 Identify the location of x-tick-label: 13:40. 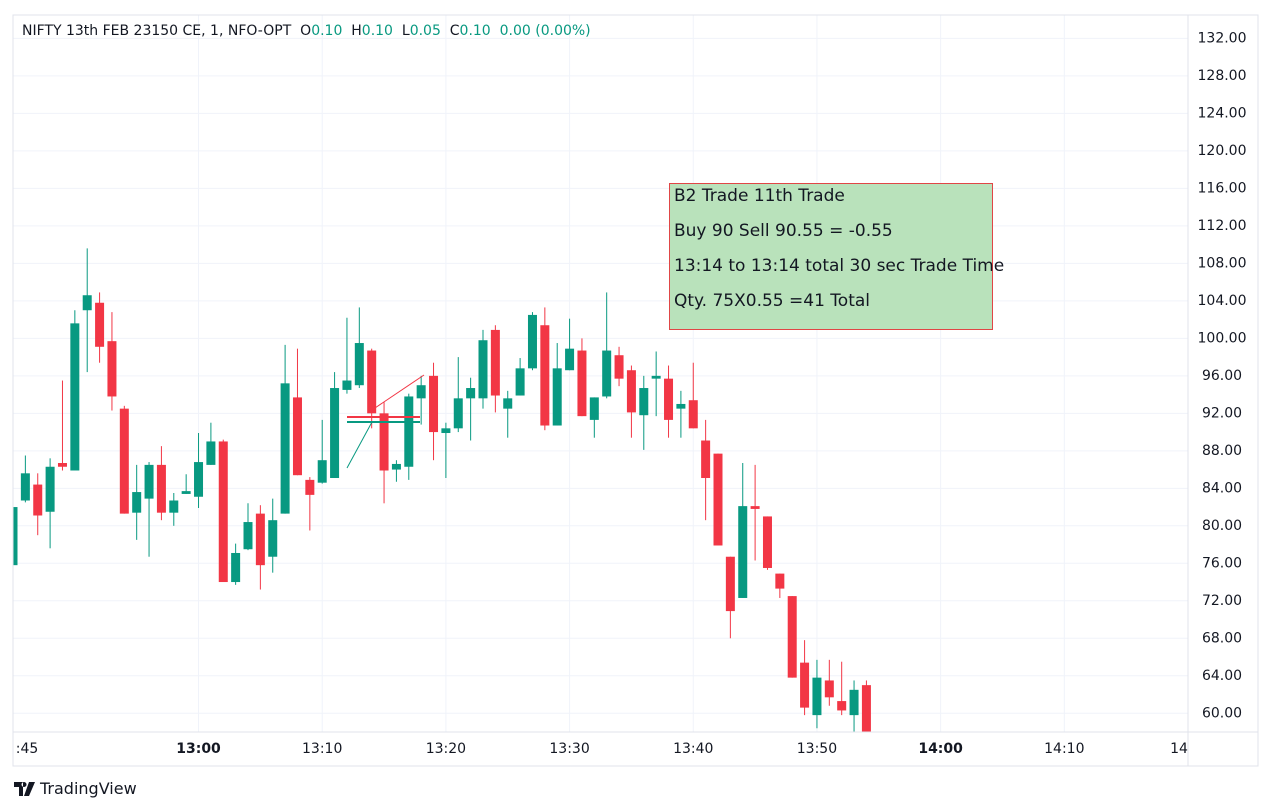
(693, 749).